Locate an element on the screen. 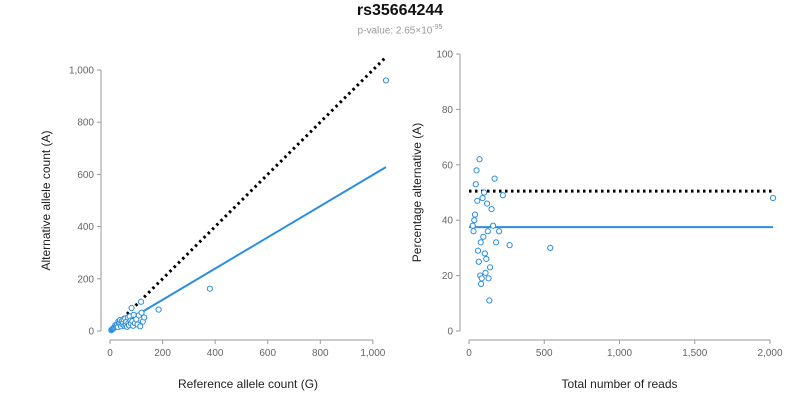  y-tick-label: 600 is located at coordinates (85, 175).